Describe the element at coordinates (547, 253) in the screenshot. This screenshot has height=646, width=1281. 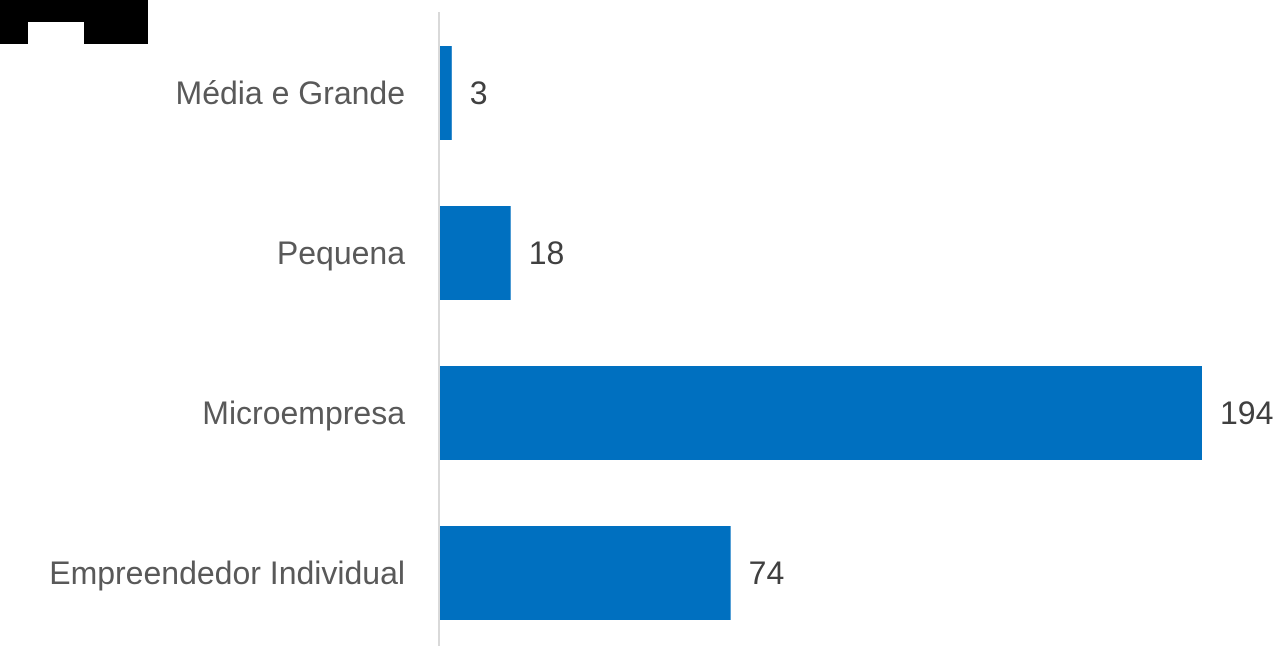
I see `data-label-1: 18` at that location.